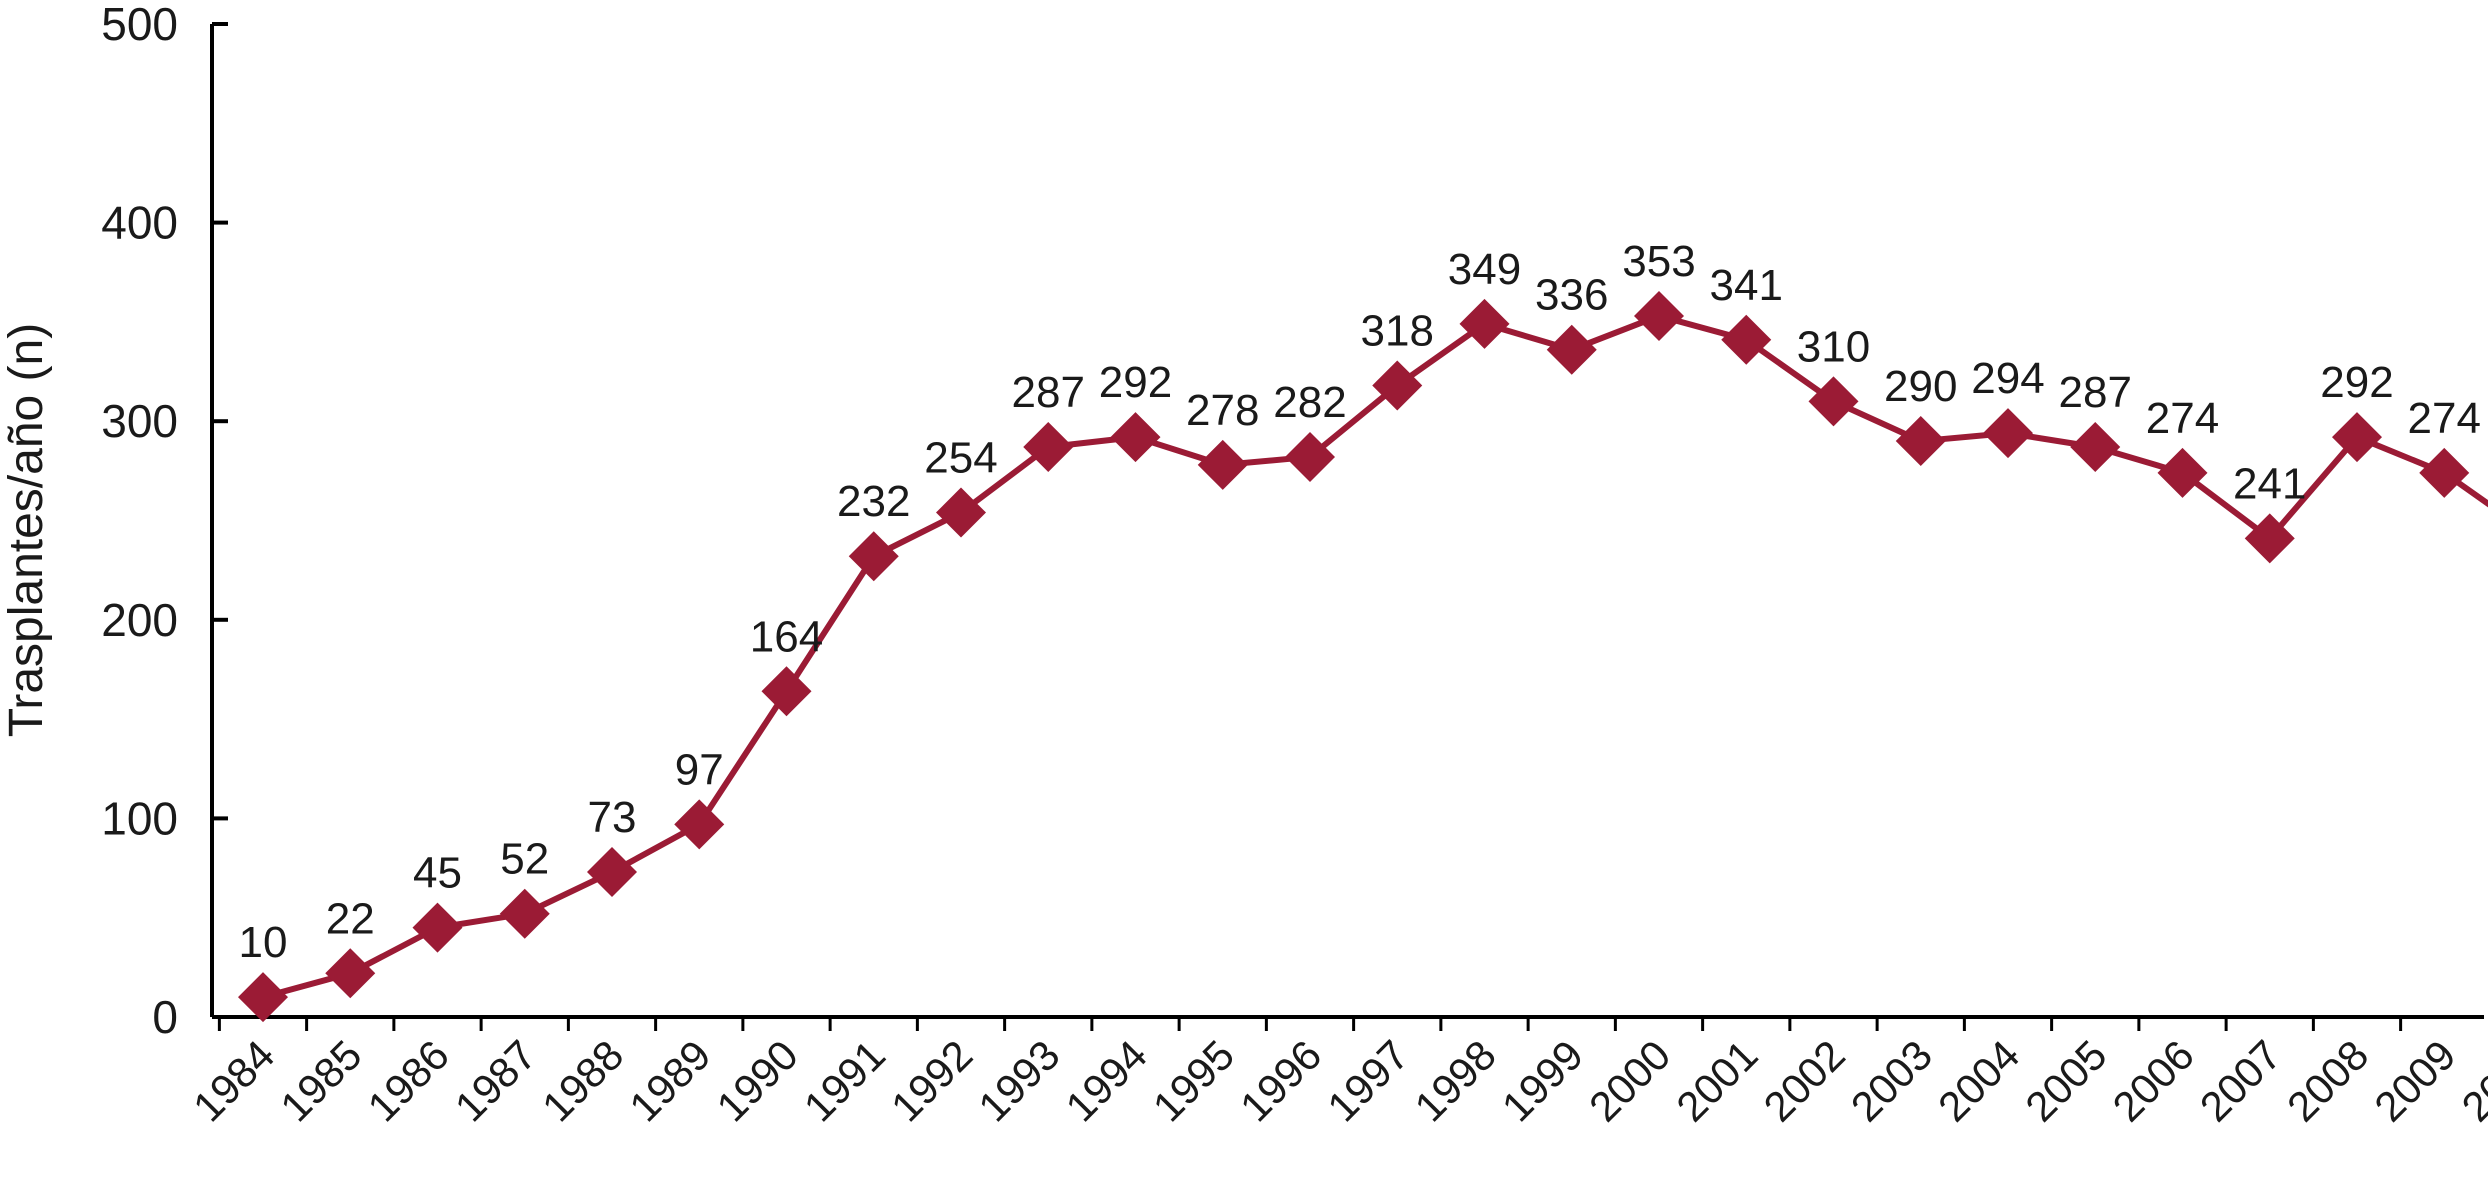 The width and height of the screenshot is (2488, 1180). What do you see at coordinates (669, 1080) in the screenshot?
I see `x-tick-label: 1989` at bounding box center [669, 1080].